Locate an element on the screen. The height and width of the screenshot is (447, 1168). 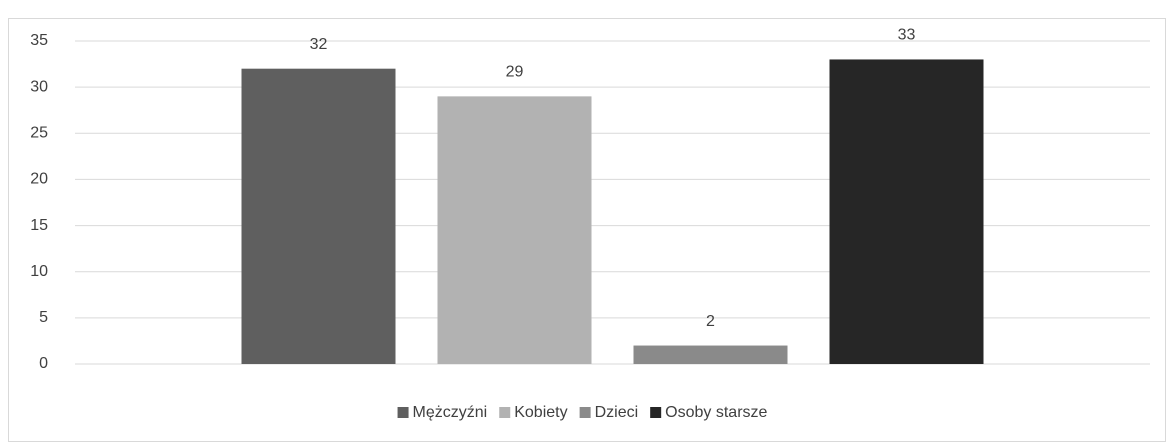
data-label: 2 is located at coordinates (710, 321).